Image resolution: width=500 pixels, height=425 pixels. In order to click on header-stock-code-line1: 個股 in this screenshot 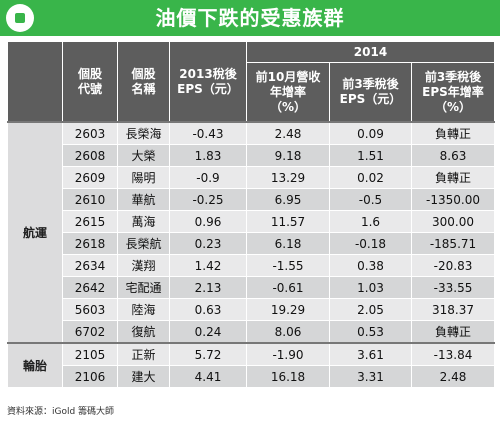, I will do `click(89, 73)`.